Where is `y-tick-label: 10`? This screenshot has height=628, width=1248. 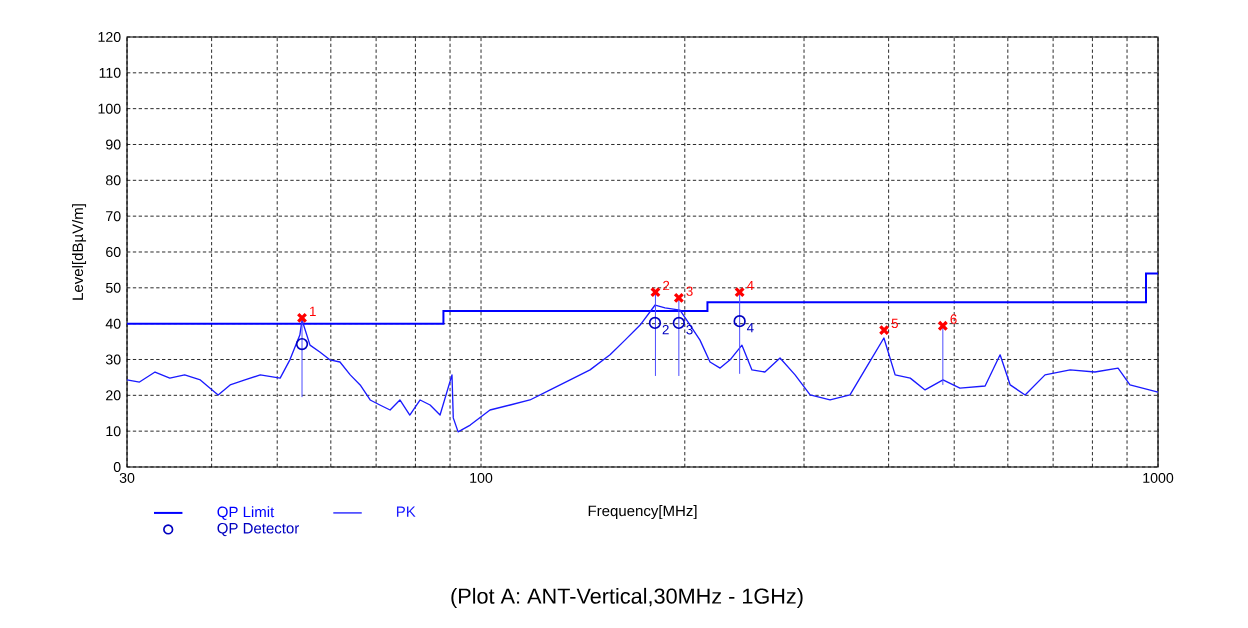
y-tick-label: 10 is located at coordinates (113, 431).